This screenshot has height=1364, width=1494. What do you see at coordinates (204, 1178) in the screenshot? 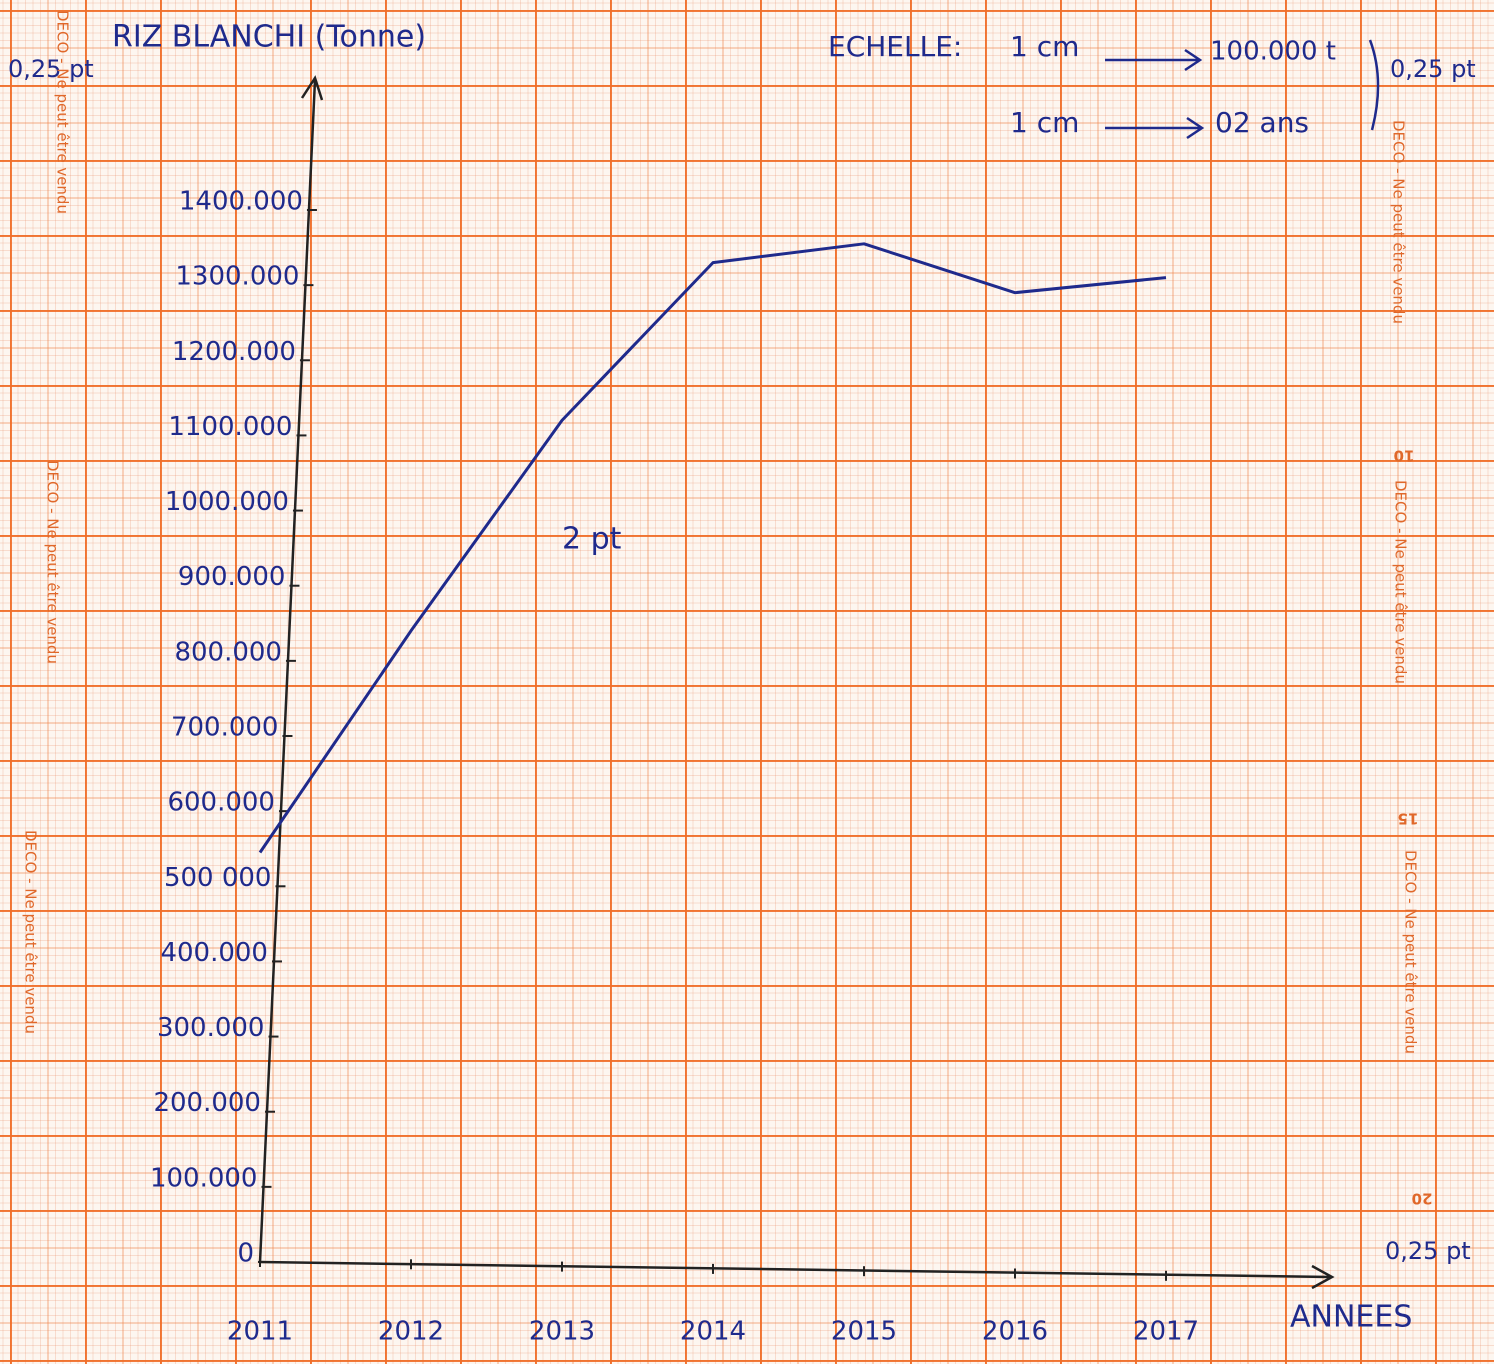
I see `y-tick-label: 100.000` at bounding box center [204, 1178].